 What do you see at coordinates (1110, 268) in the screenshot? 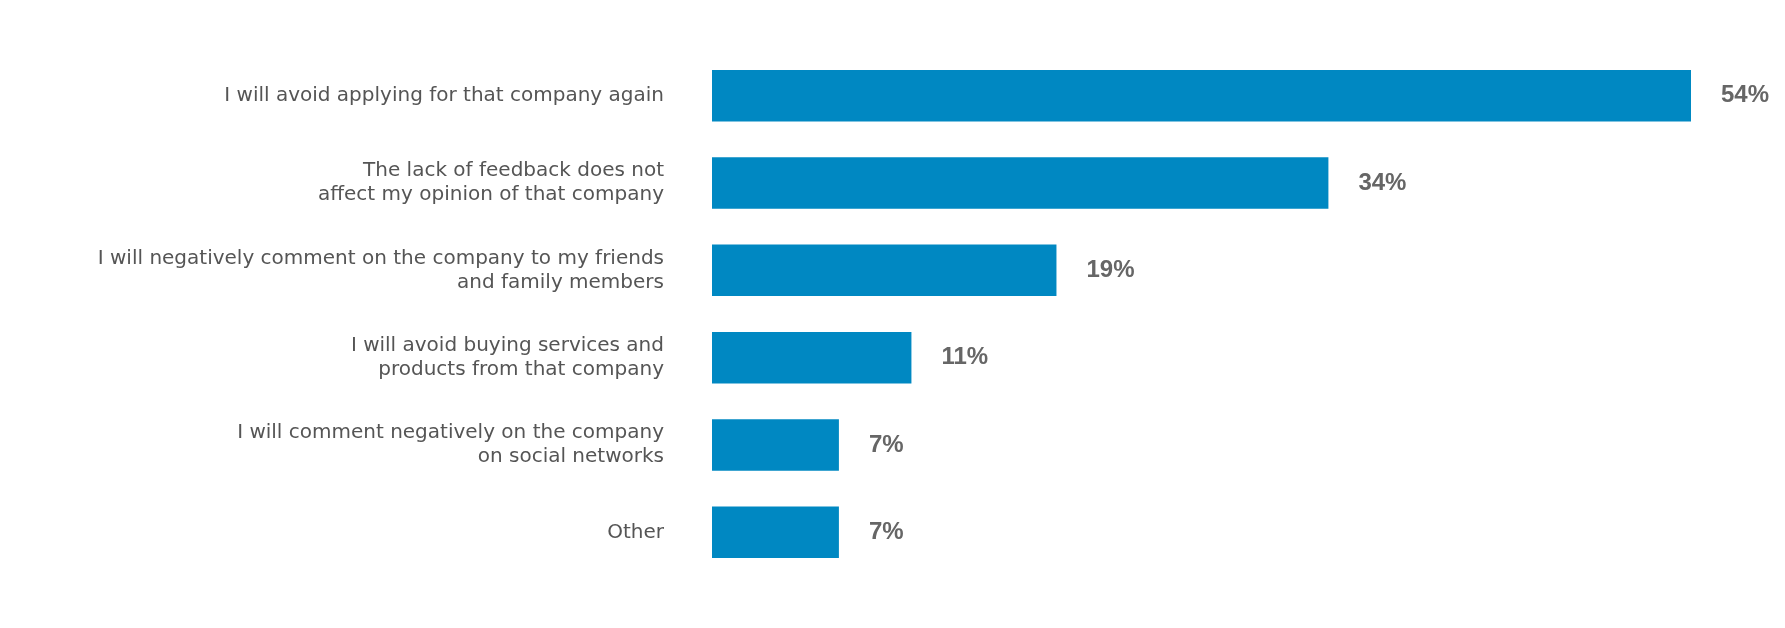
I see `data-label: 19%` at bounding box center [1110, 268].